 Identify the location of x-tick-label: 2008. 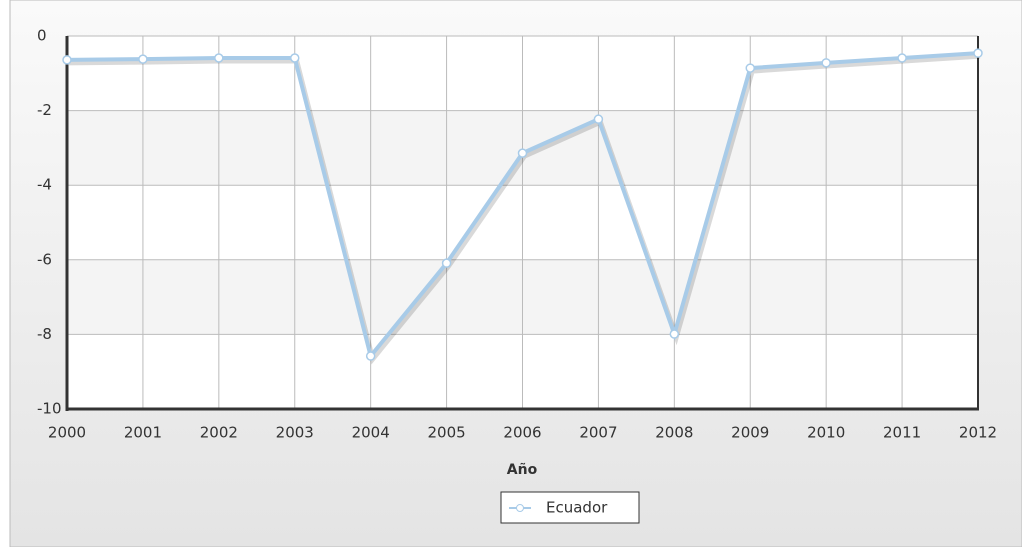
(674, 433).